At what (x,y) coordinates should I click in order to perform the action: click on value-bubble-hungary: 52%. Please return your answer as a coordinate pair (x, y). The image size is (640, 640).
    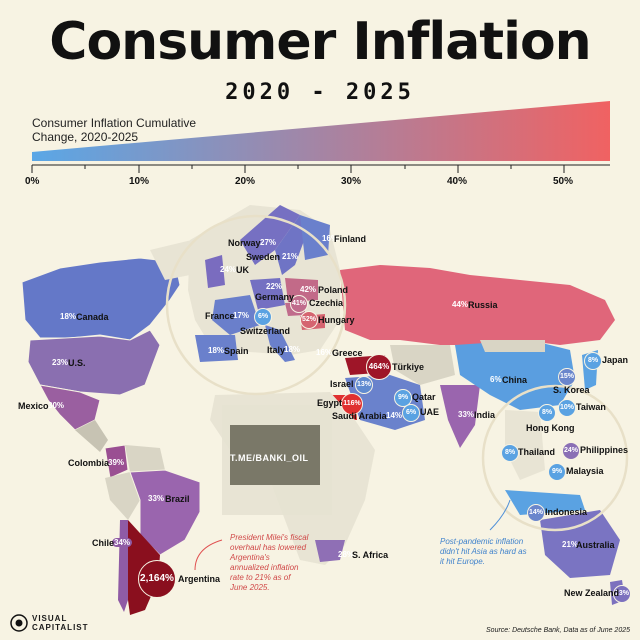
    Looking at the image, I should click on (309, 320).